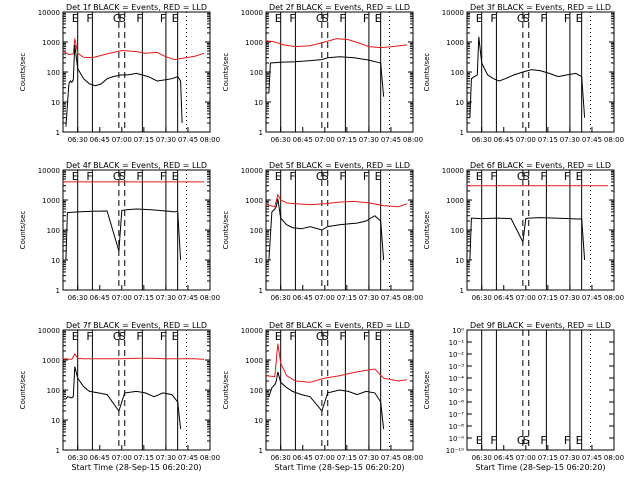 This screenshot has width=640, height=480. What do you see at coordinates (136, 165) in the screenshot?
I see `panel-title: Det 4f BLACK = Events, RED = LLD` at bounding box center [136, 165].